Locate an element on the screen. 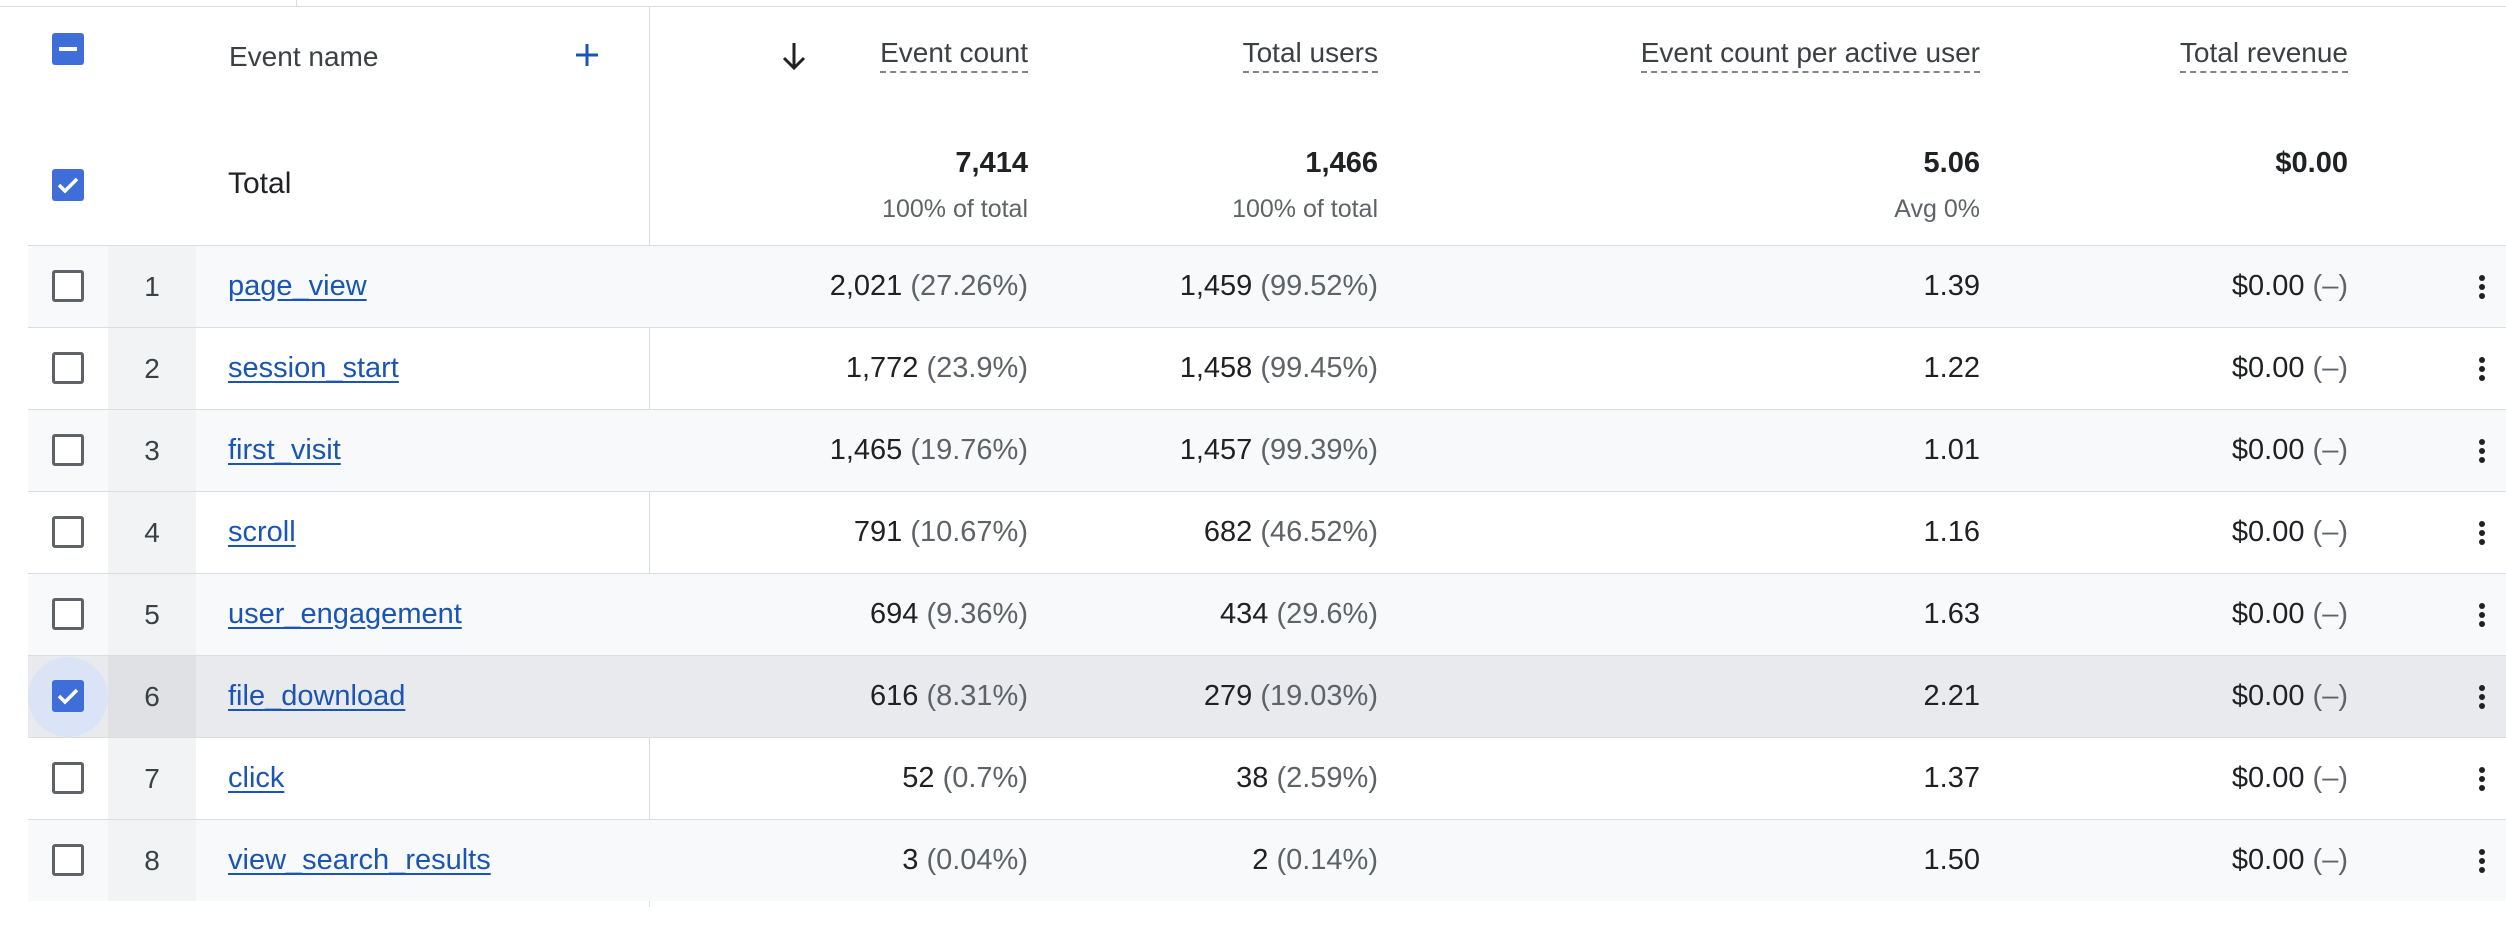 The width and height of the screenshot is (2506, 928). add-dimension-button is located at coordinates (587, 55).